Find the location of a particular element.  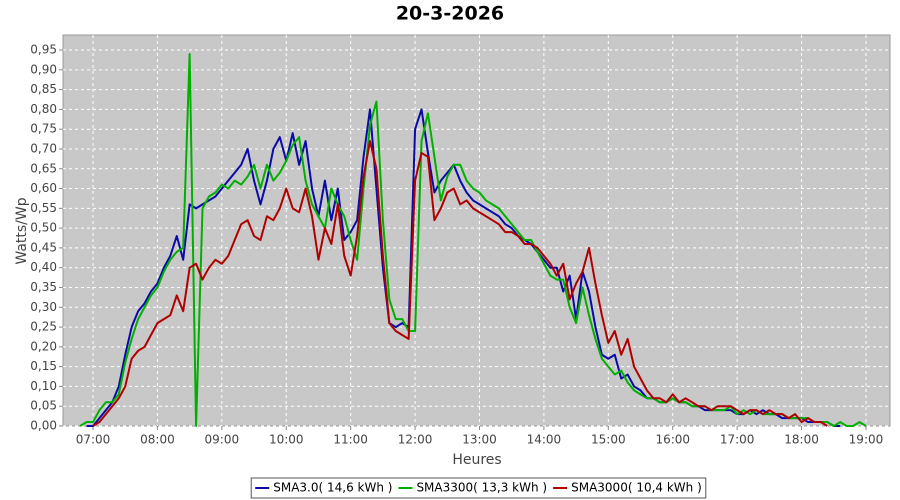

y-tick-label: 0,90 is located at coordinates (43, 69).